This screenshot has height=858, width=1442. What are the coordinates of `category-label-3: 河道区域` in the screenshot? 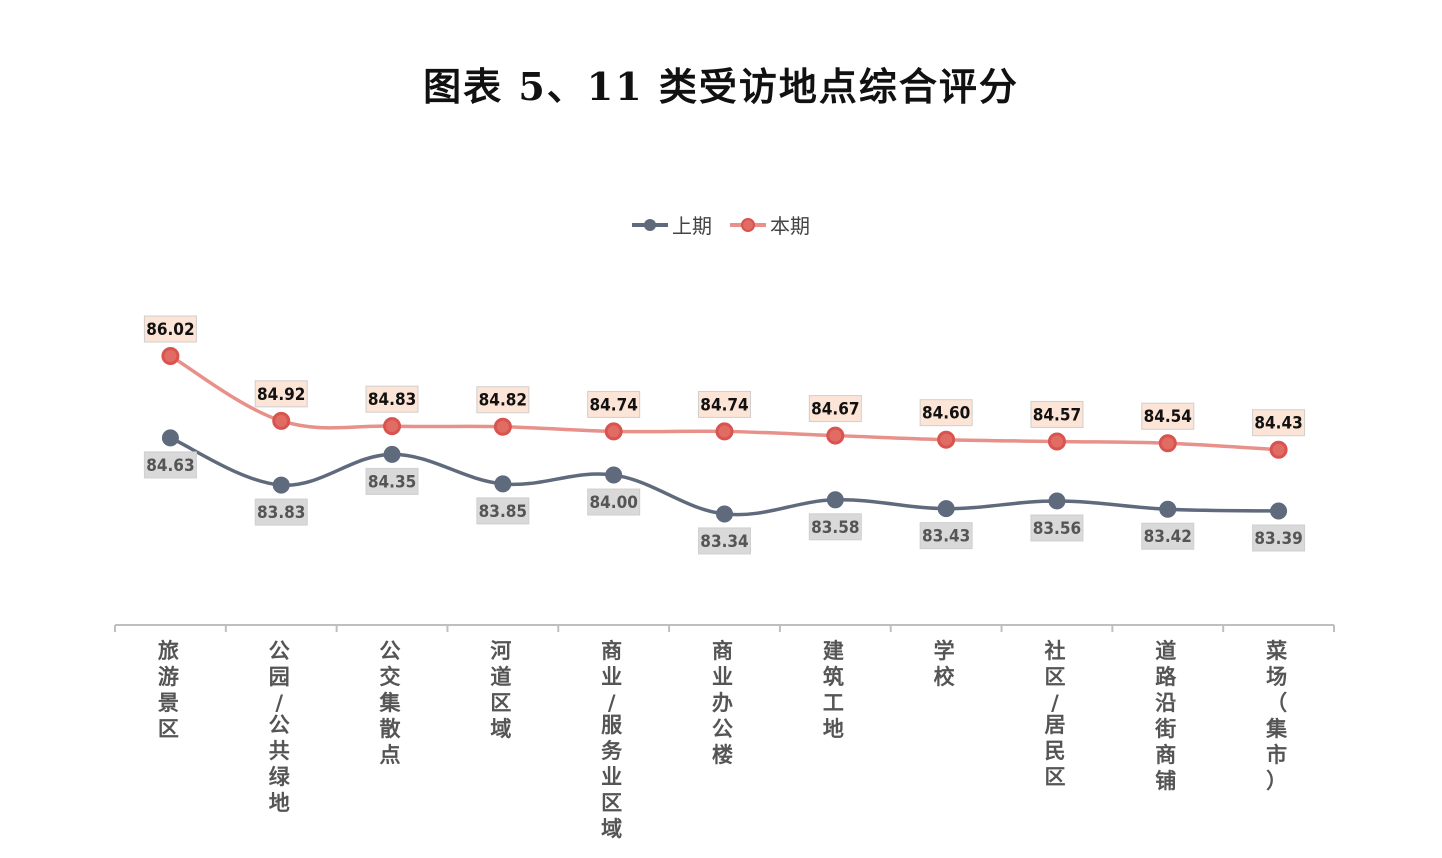 It's located at (500, 690).